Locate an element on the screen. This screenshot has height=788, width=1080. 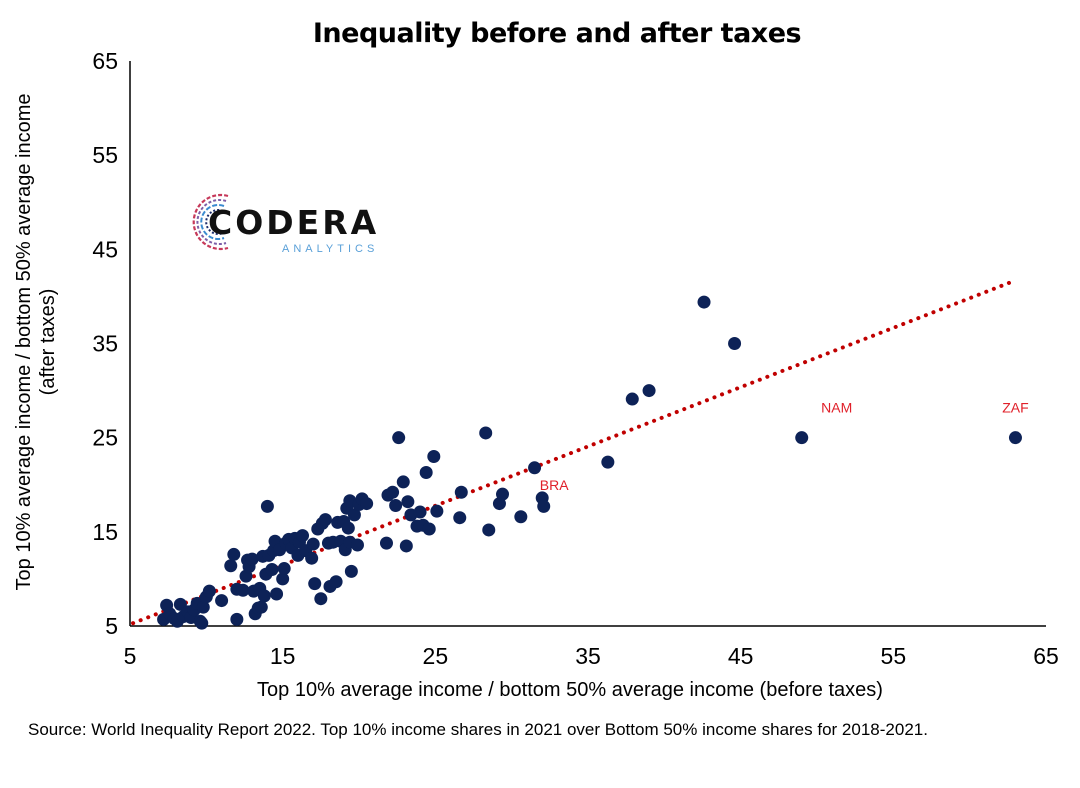
country-label: BRA is located at coordinates (554, 485).